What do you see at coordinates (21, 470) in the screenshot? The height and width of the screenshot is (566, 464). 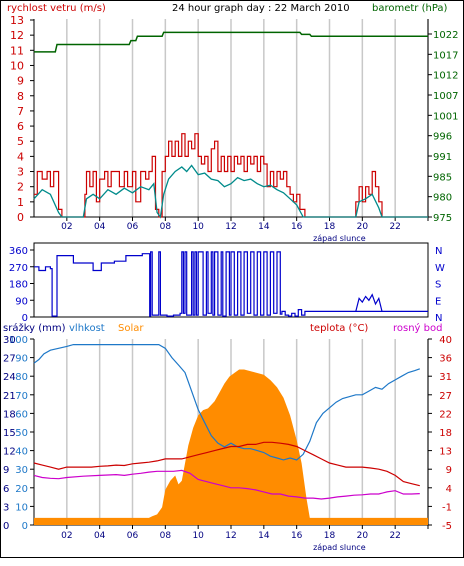 I see `humidity-tick-label: 30` at bounding box center [21, 470].